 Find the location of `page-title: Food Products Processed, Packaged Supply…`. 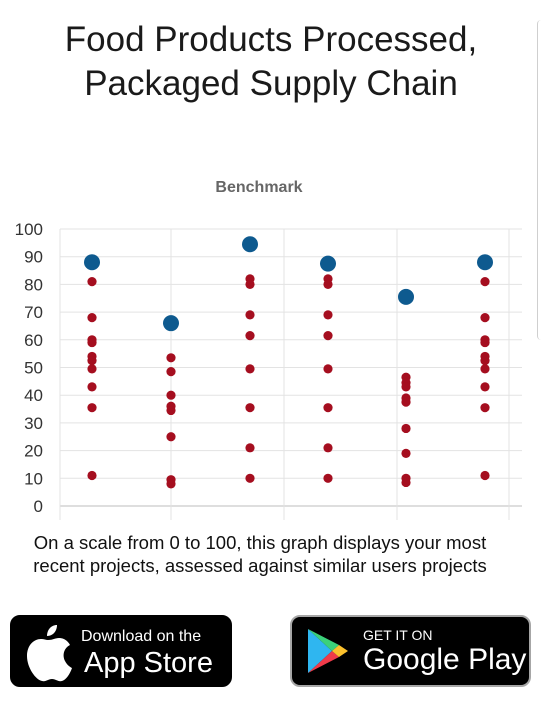

page-title: Food Products Processed, Packaged Supply… is located at coordinates (271, 62).